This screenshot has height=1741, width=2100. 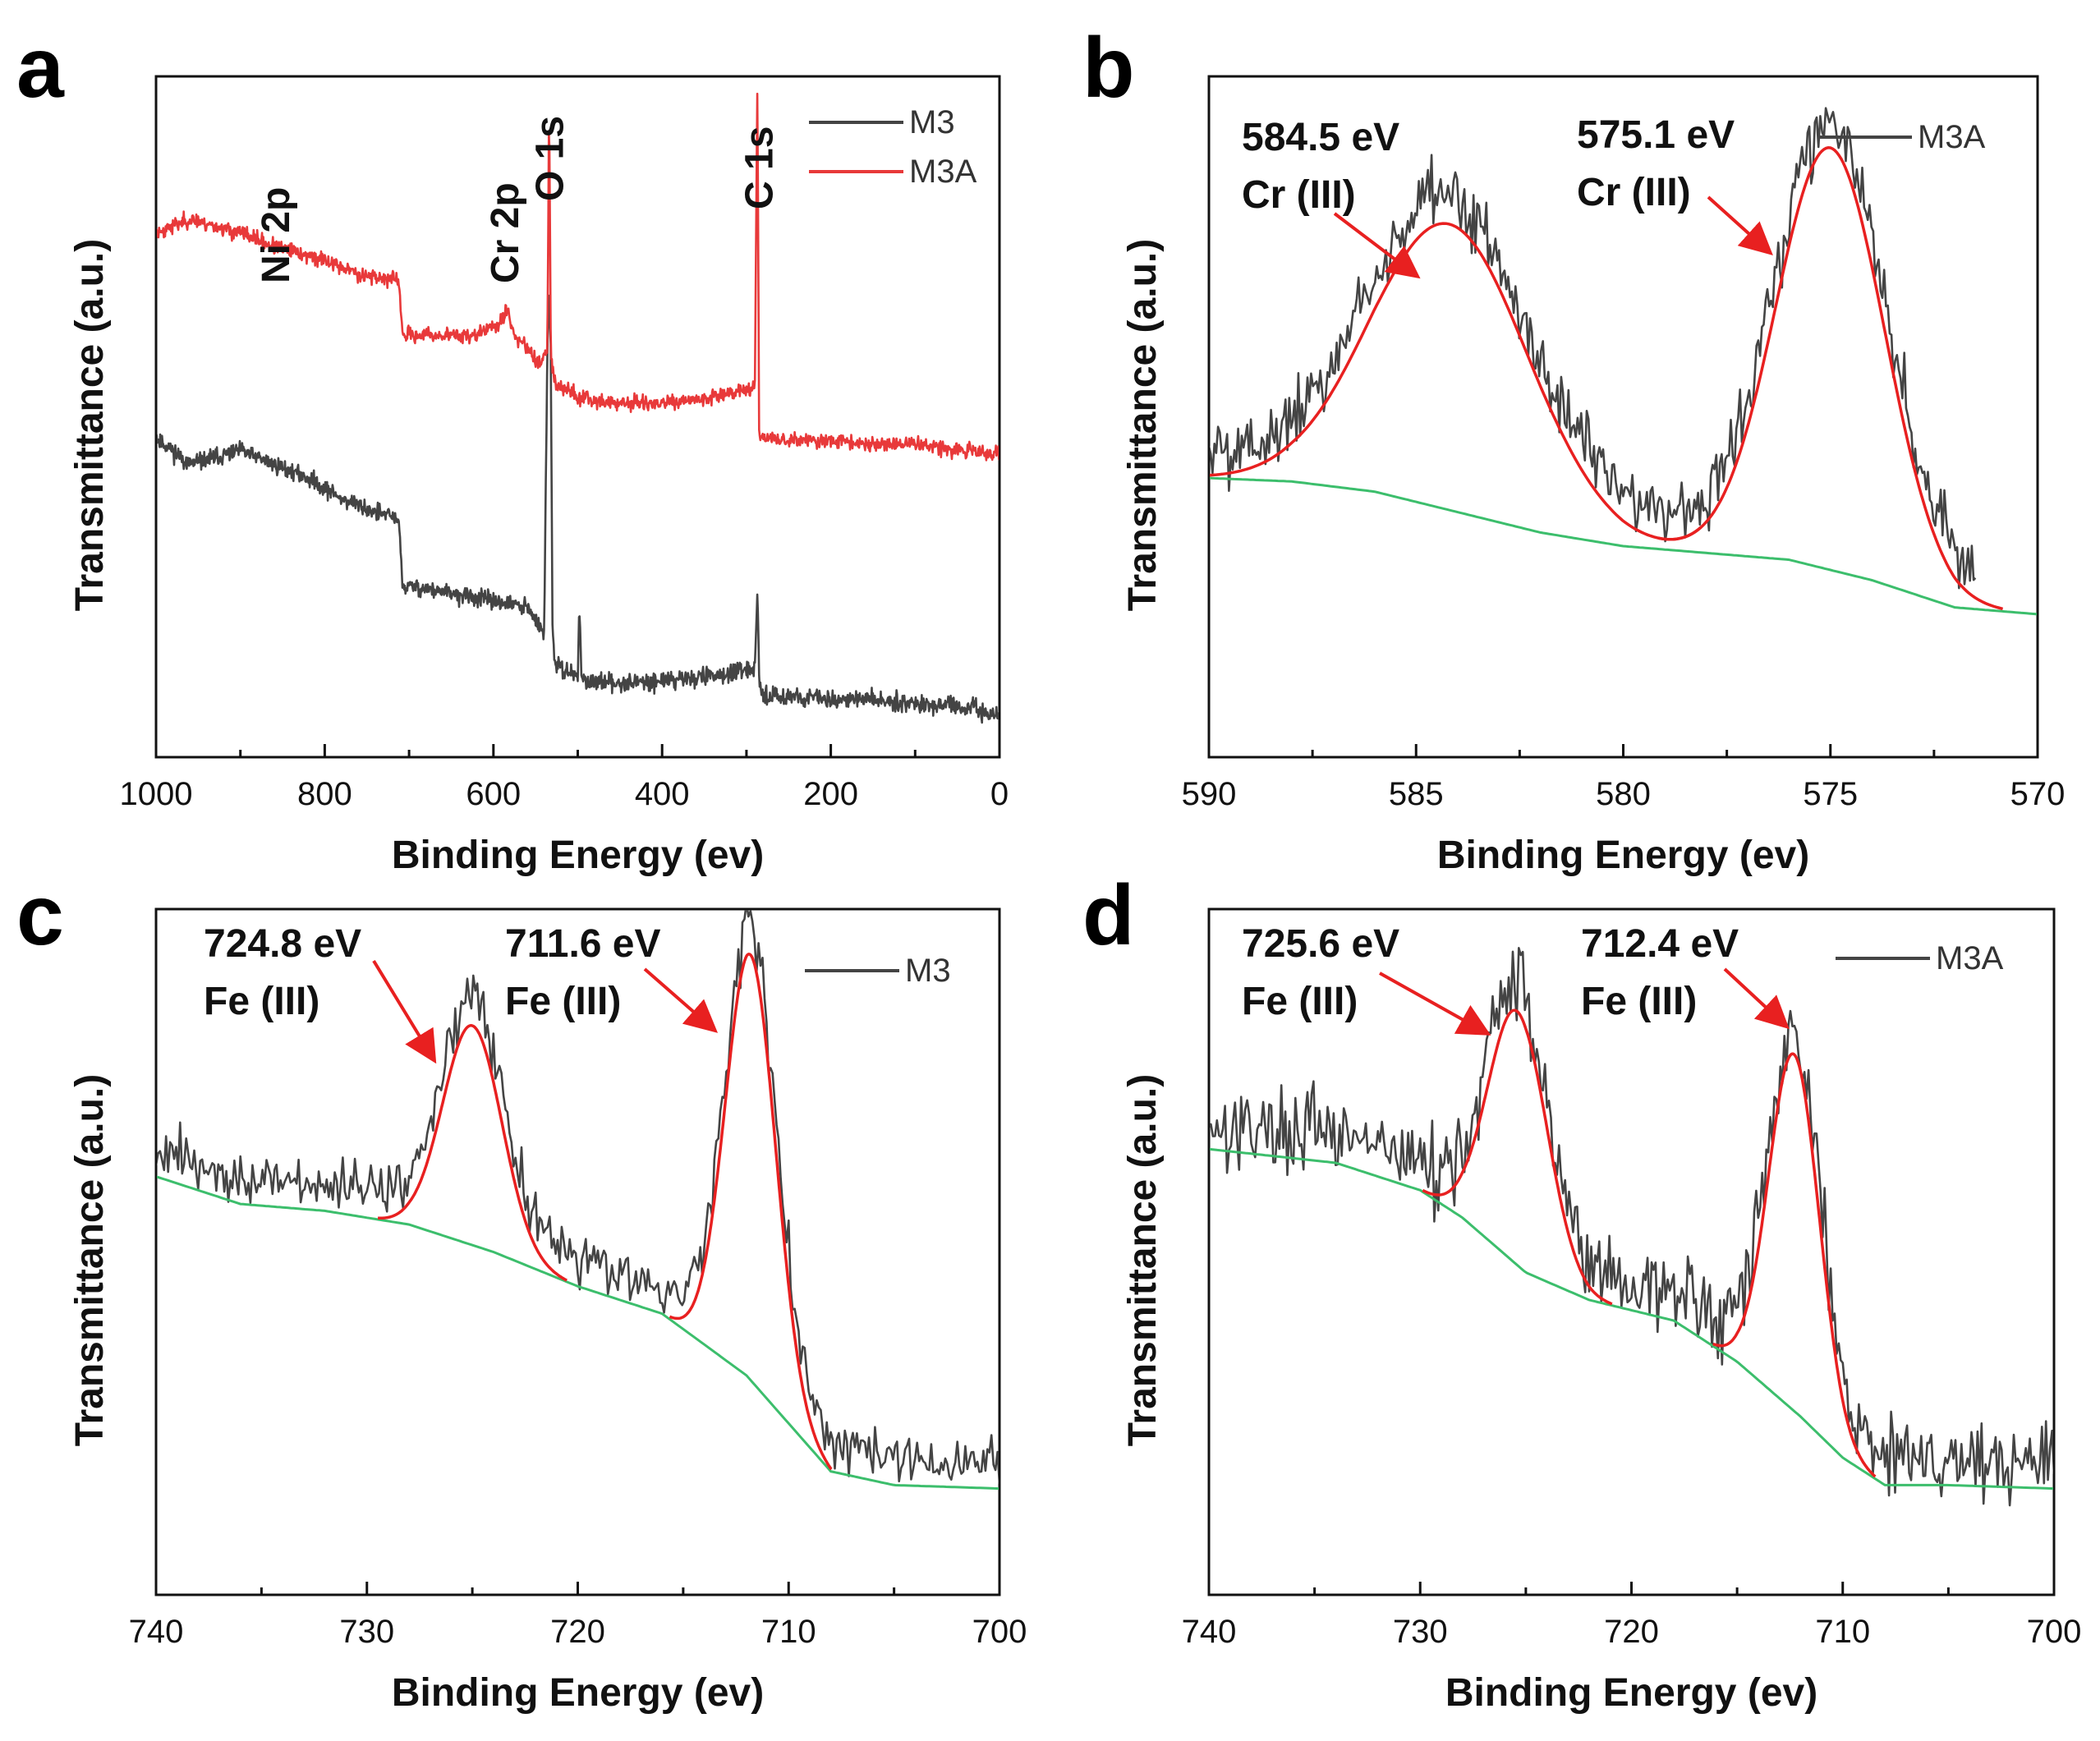 What do you see at coordinates (40, 915) in the screenshot?
I see `panel-label-c: c` at bounding box center [40, 915].